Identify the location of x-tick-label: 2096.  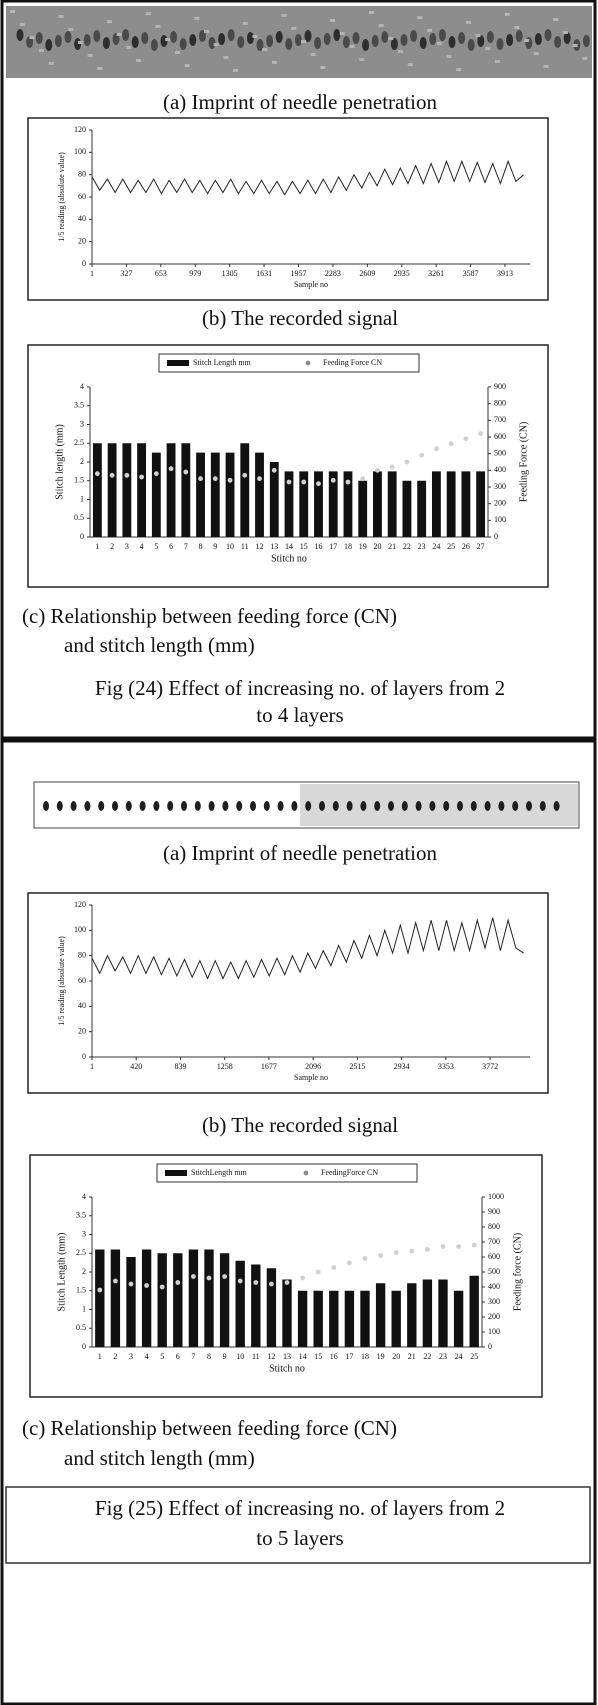
(313, 1066).